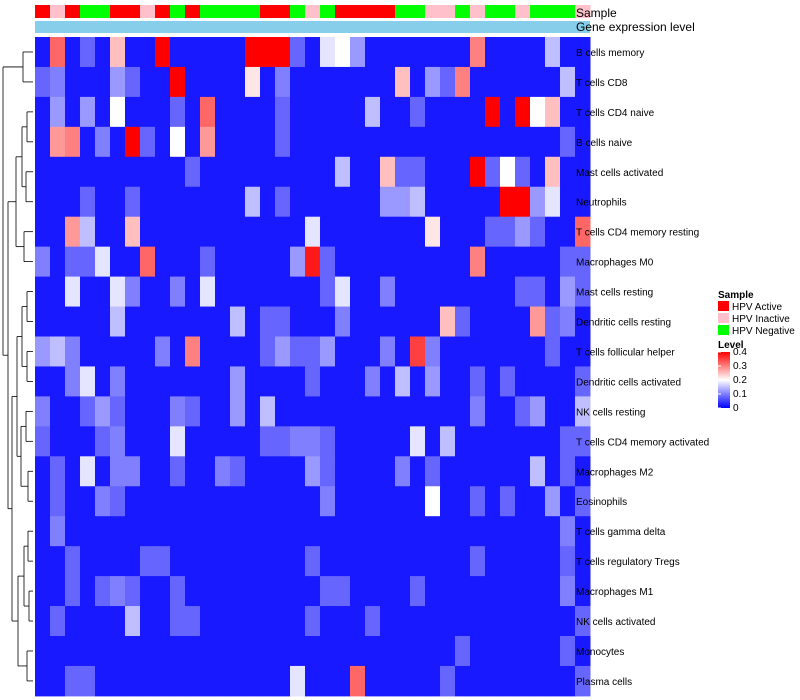  I want to click on row-label-macrophages-m2: Macrophages M2, so click(615, 472).